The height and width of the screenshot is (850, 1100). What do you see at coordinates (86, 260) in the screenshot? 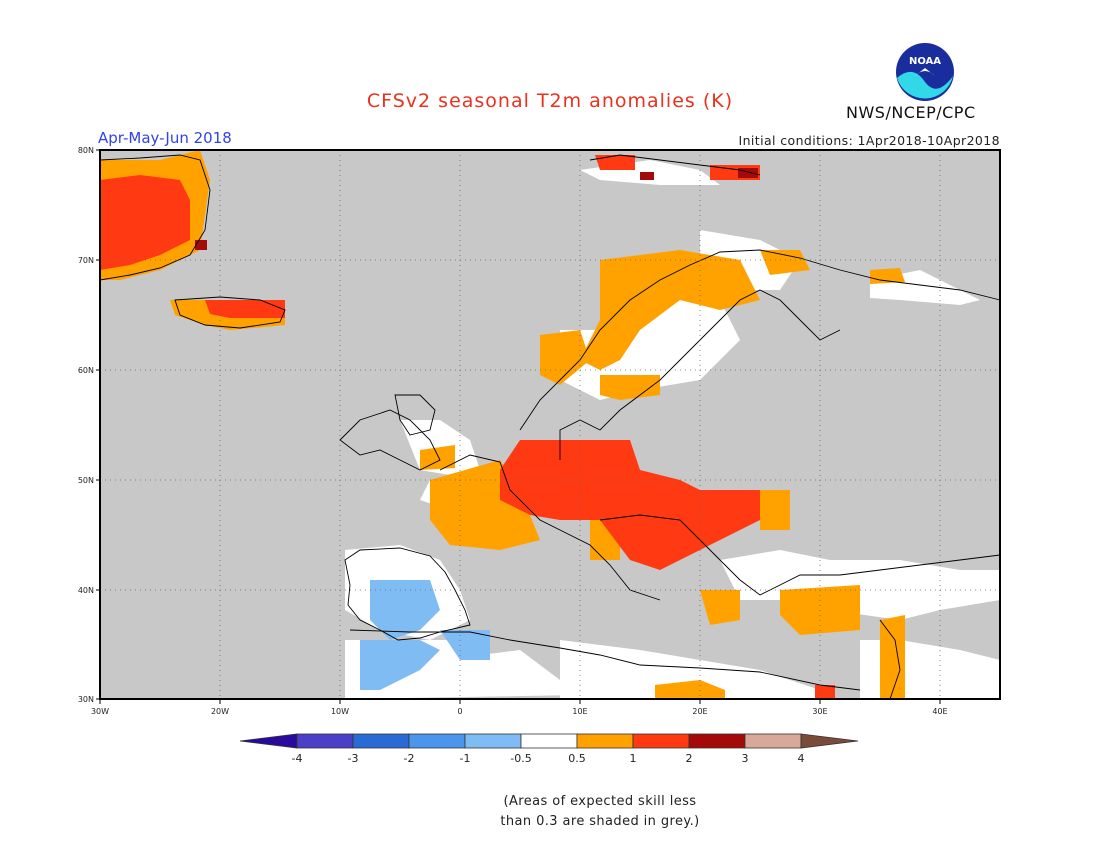
I see `lat-label: 70N` at bounding box center [86, 260].